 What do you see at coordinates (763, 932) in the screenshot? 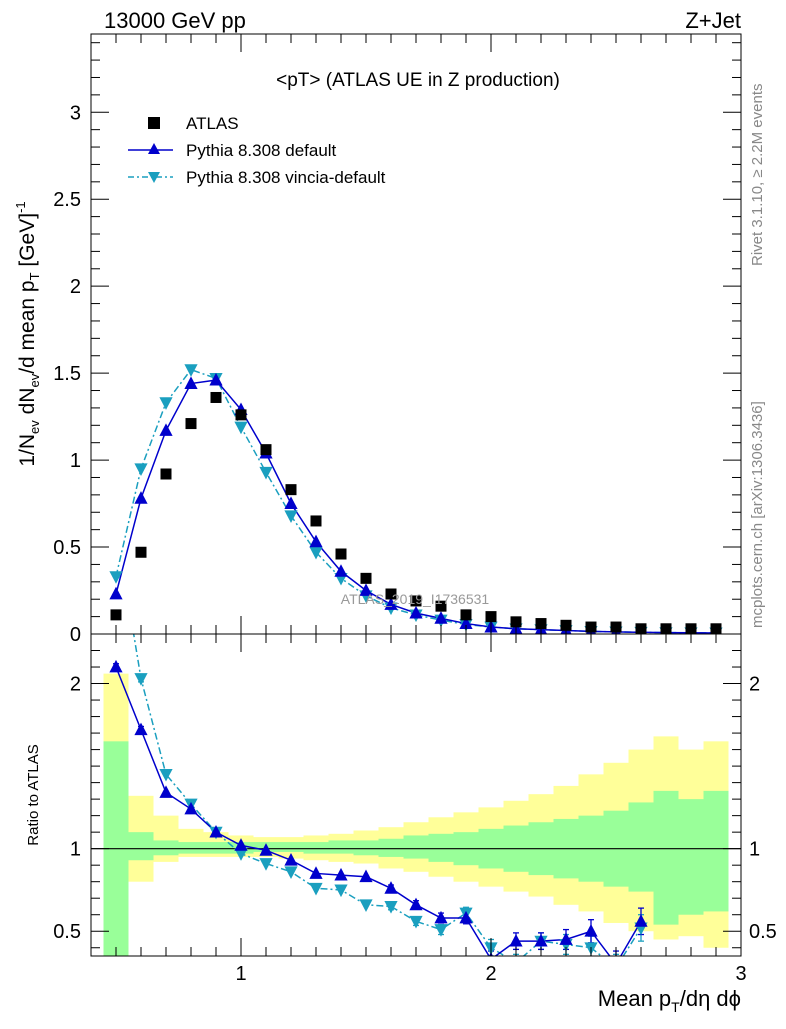
I see `ratio-y-tick-label-right: 0.5` at bounding box center [763, 932].